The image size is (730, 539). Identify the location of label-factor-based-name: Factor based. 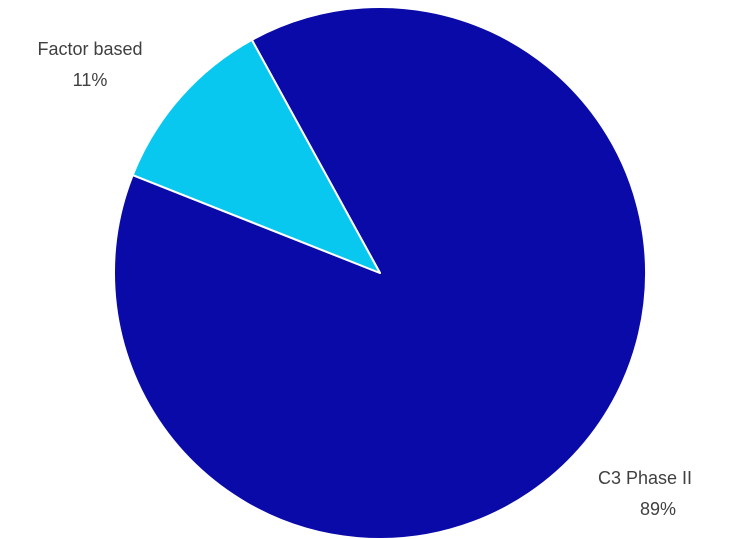
(89, 49).